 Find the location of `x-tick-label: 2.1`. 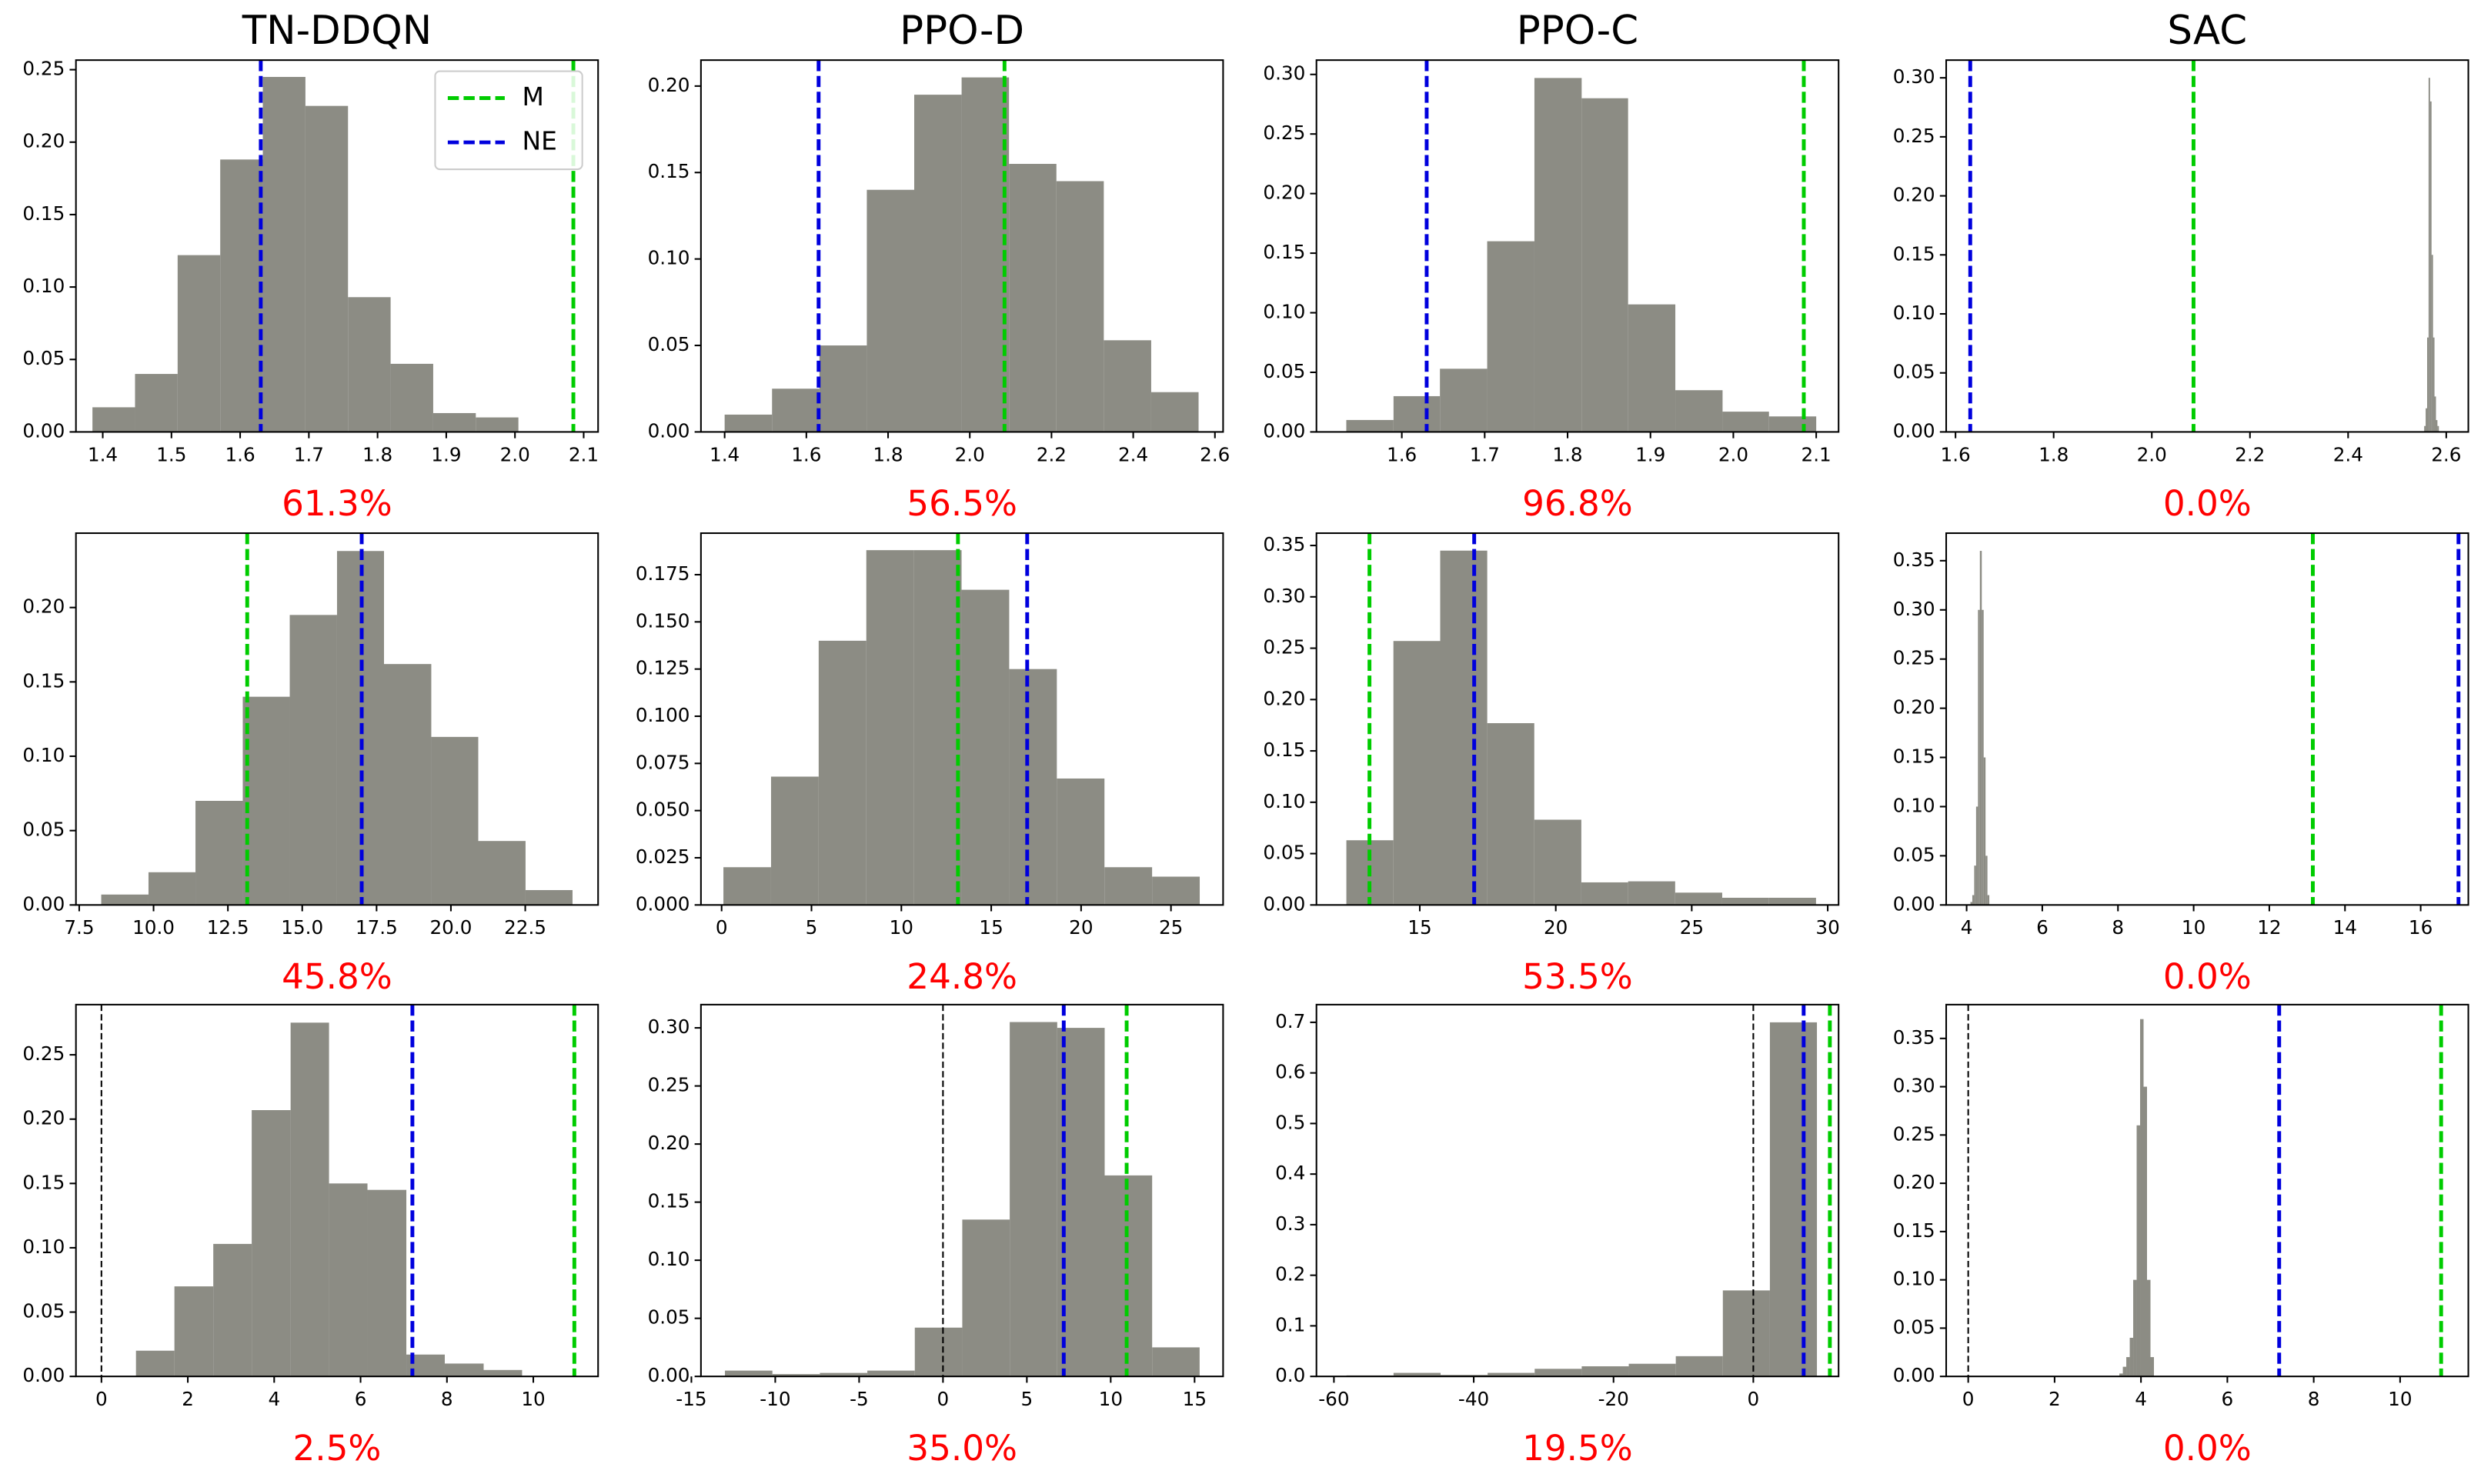

x-tick-label: 2.1 is located at coordinates (584, 454).